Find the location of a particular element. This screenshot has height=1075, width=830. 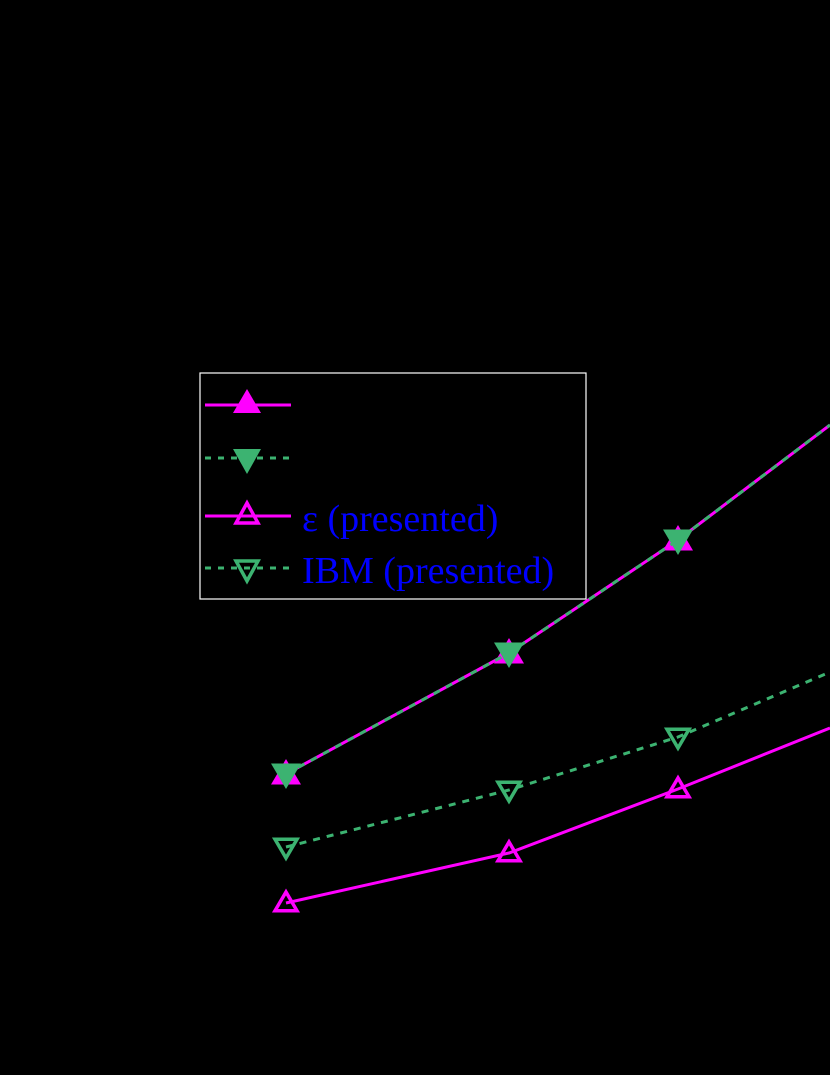

legend-box is located at coordinates (393, 486).